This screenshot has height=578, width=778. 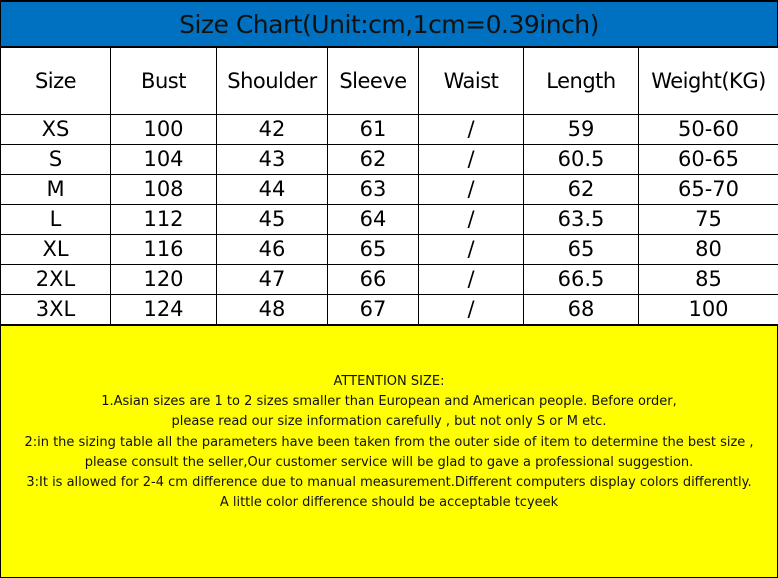 What do you see at coordinates (164, 190) in the screenshot?
I see `table-cell: 108` at bounding box center [164, 190].